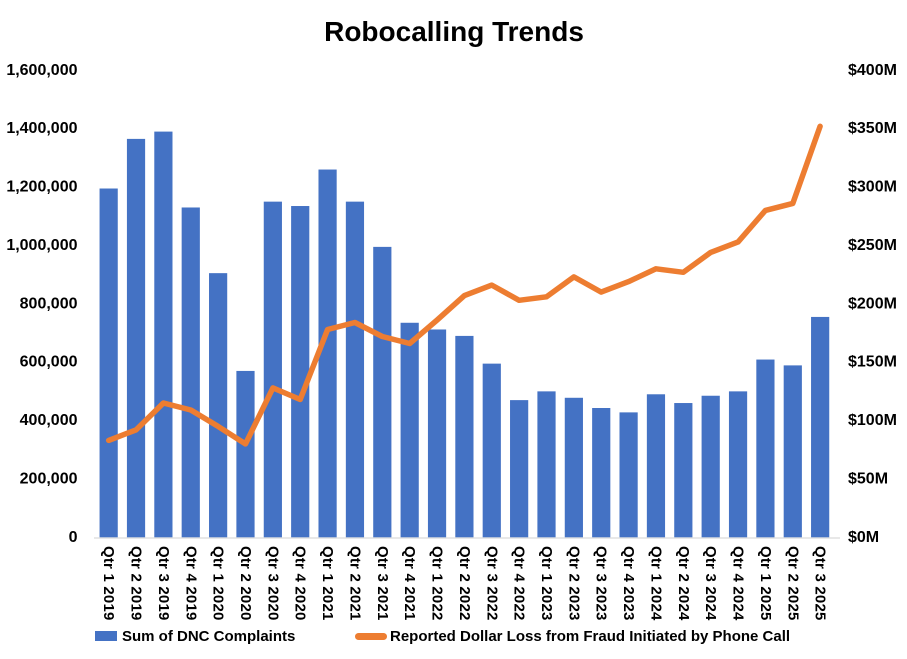  What do you see at coordinates (710, 466) in the screenshot?
I see `bar-qtr-3-2024` at bounding box center [710, 466].